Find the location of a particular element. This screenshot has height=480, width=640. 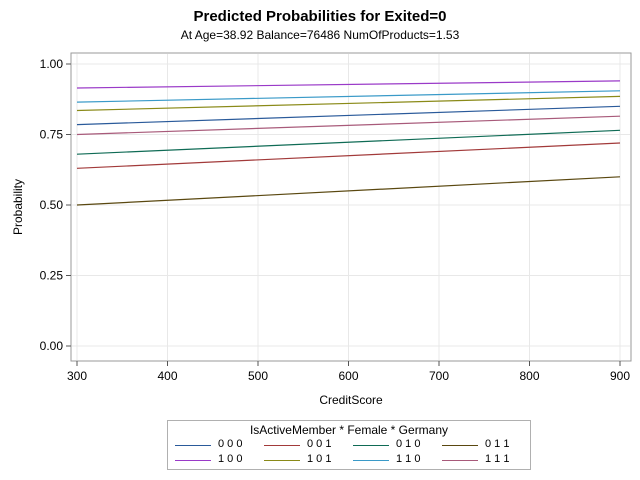

legend-label: 0 0 1 is located at coordinates (319, 444).